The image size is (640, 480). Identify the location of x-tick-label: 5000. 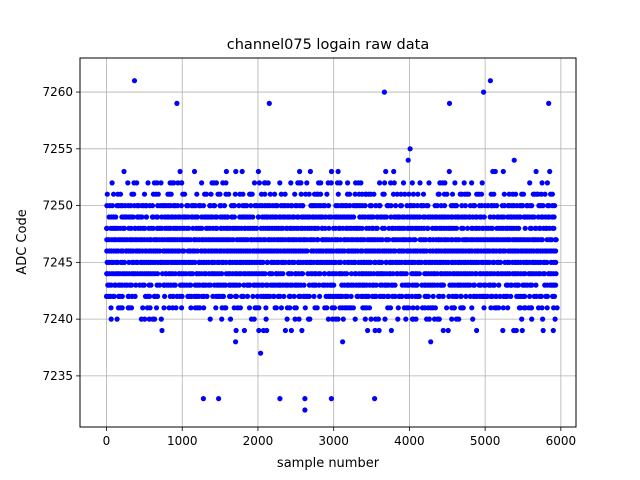
(485, 441).